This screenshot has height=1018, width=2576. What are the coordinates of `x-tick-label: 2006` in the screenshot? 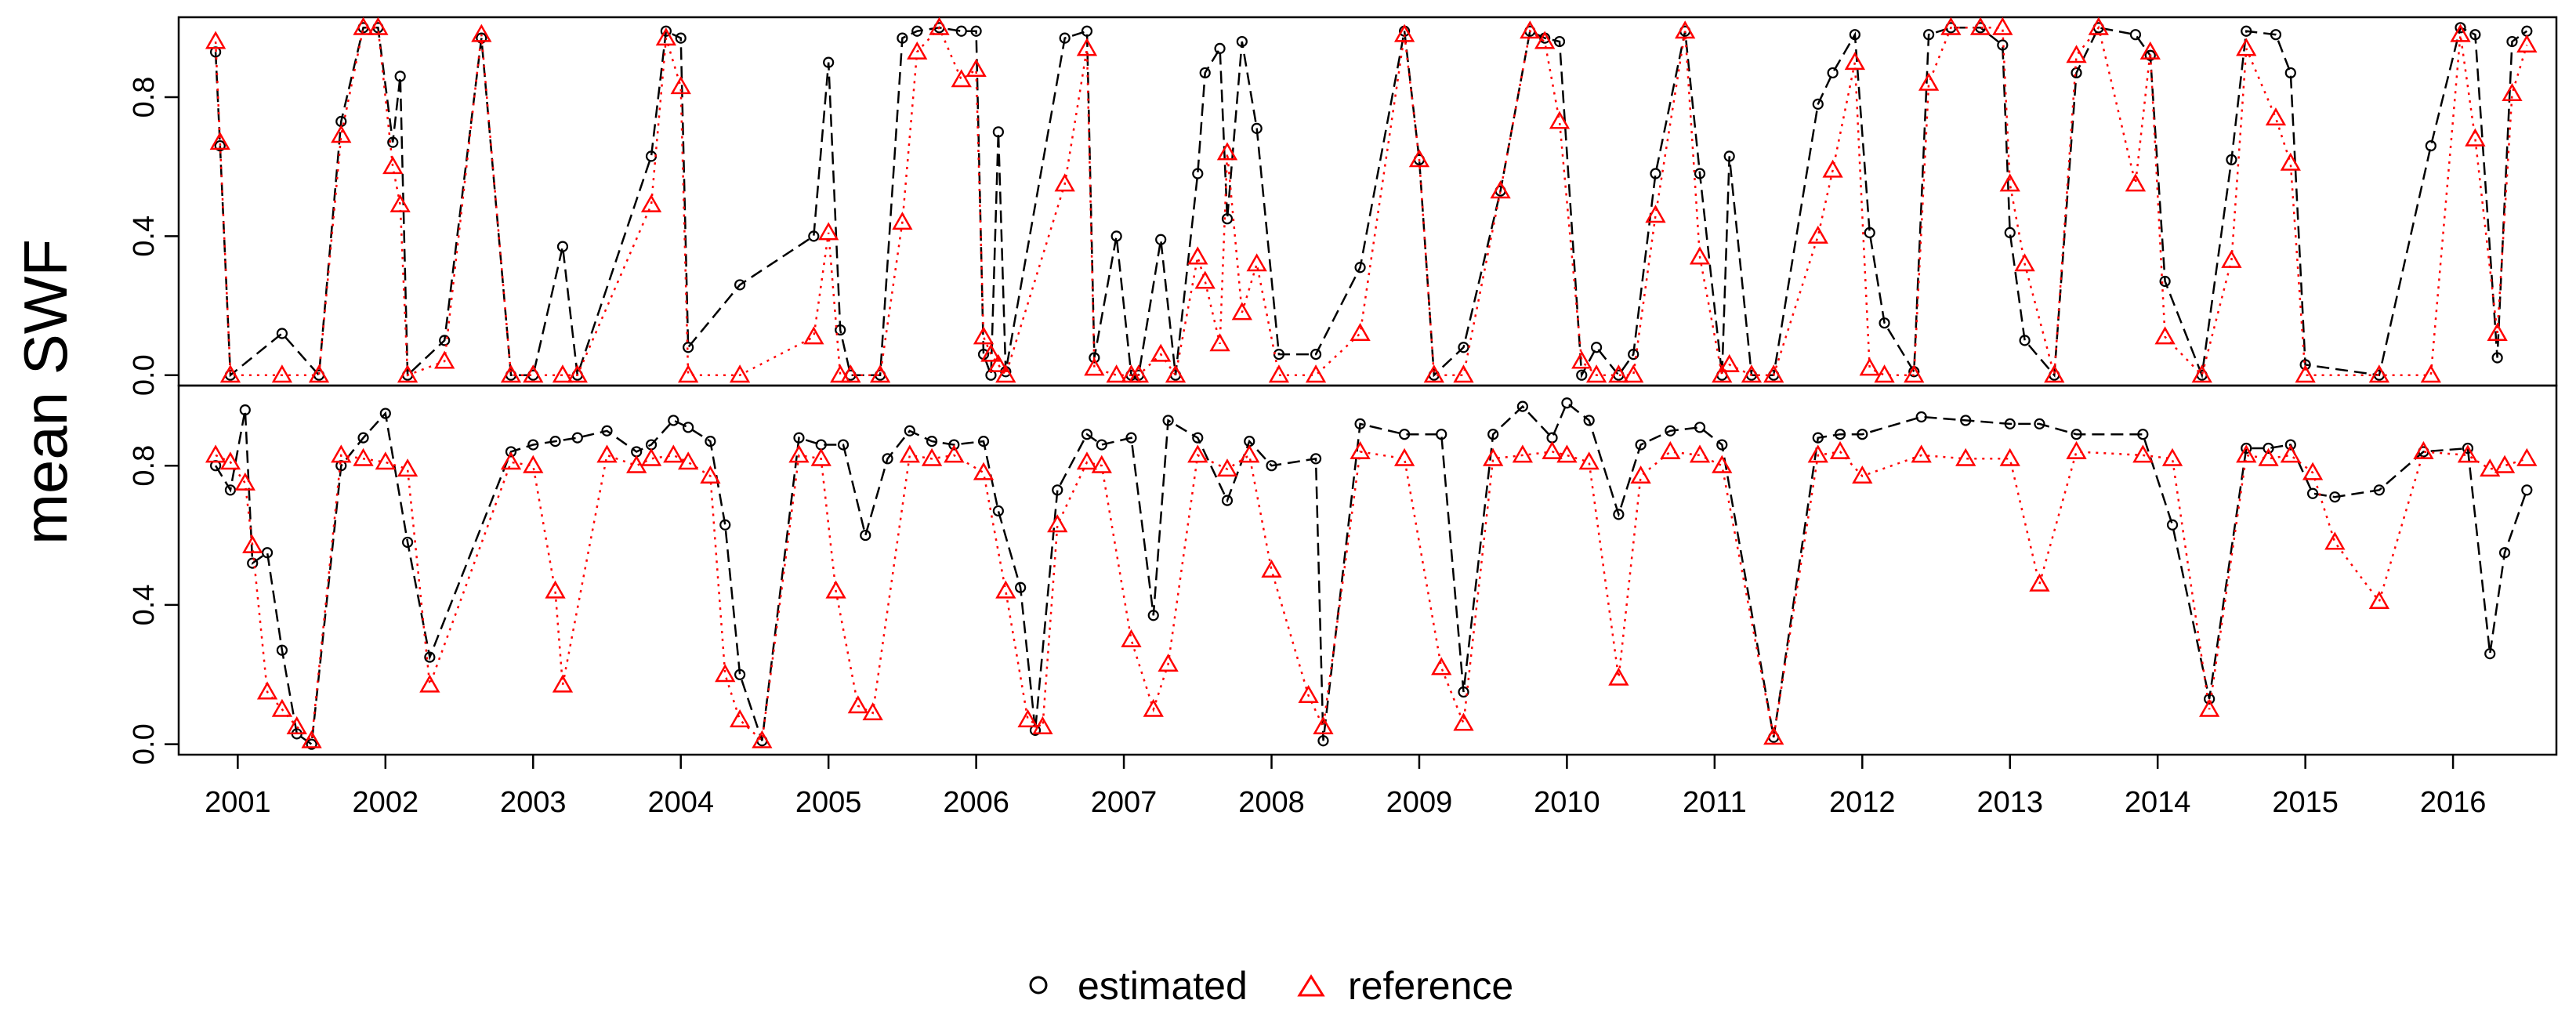 It's located at (976, 802).